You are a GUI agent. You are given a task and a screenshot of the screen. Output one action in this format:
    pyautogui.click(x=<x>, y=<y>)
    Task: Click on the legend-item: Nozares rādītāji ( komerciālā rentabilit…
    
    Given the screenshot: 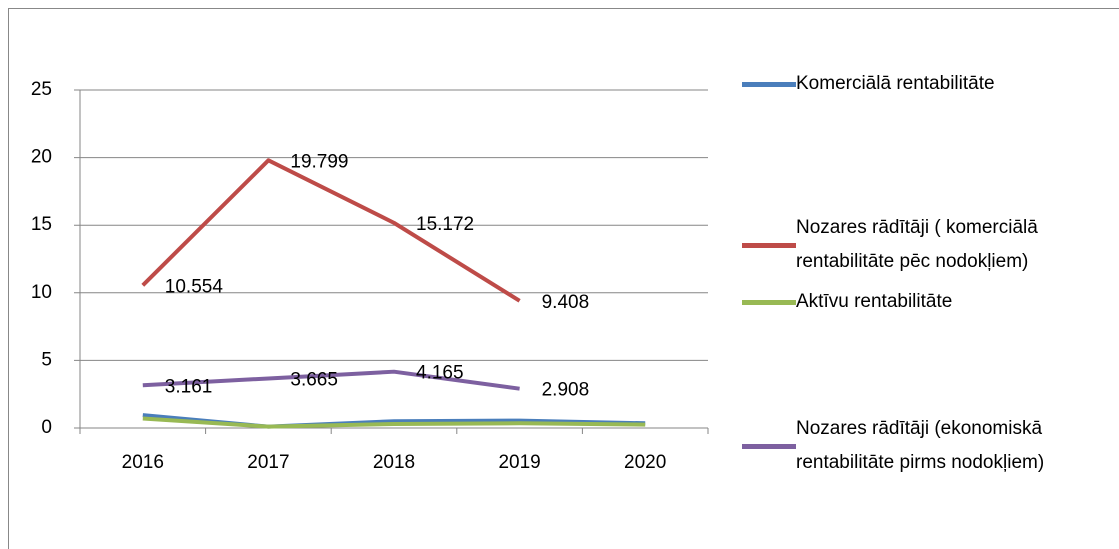 What is the action you would take?
    pyautogui.click(x=927, y=245)
    